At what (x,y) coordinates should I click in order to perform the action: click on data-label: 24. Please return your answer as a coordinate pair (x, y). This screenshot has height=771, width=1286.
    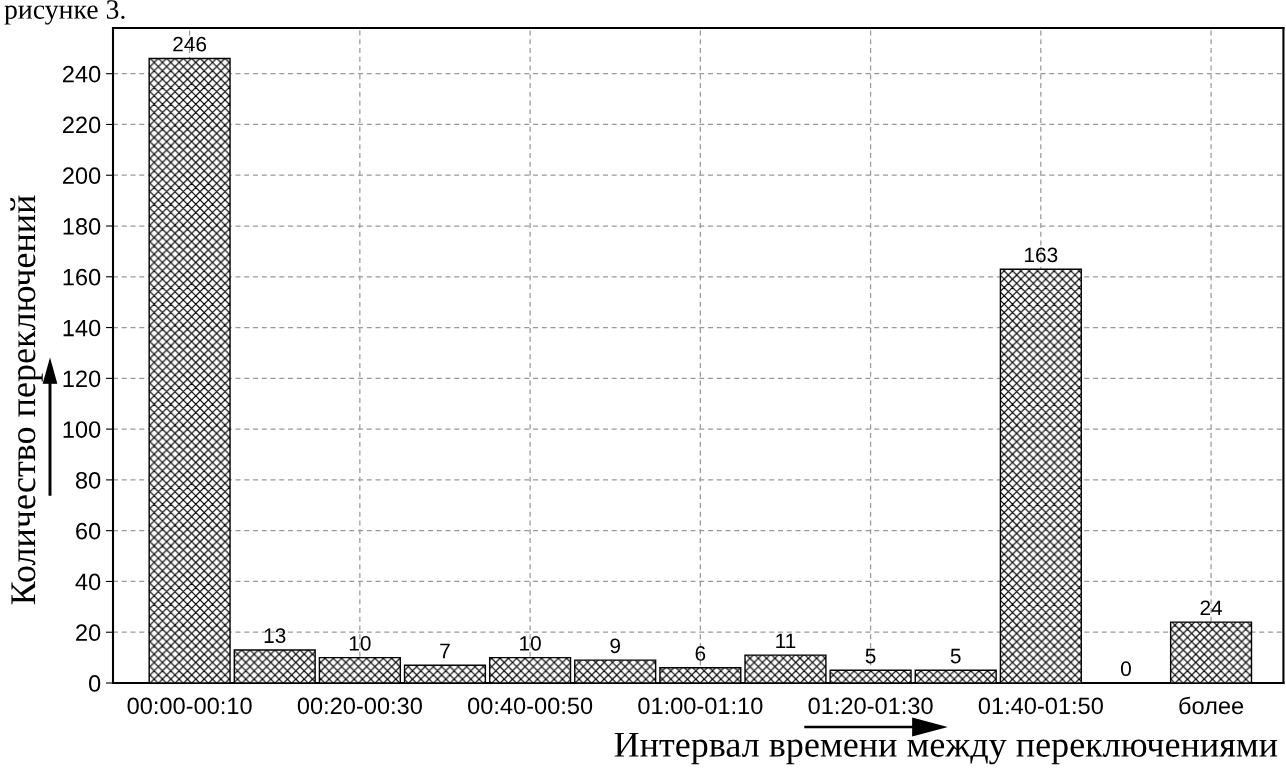
    Looking at the image, I should click on (1211, 607).